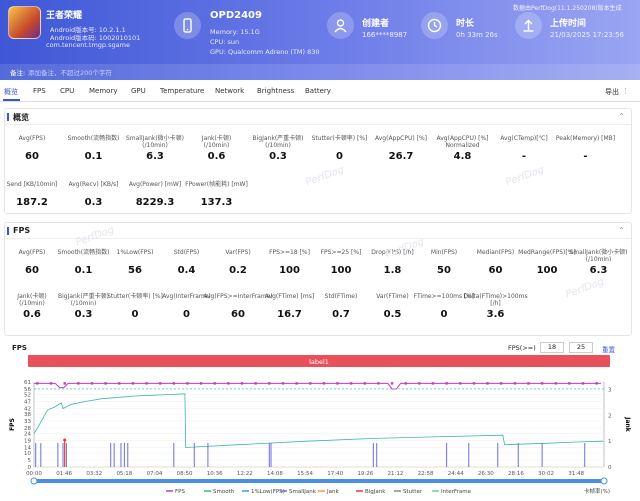 Image resolution: width=640 pixels, height=501 pixels. Describe the element at coordinates (18, 73) in the screenshot. I see `note-label: 备注:` at that location.